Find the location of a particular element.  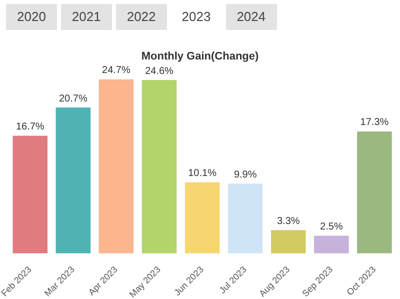

text: 2021 is located at coordinates (86, 17).